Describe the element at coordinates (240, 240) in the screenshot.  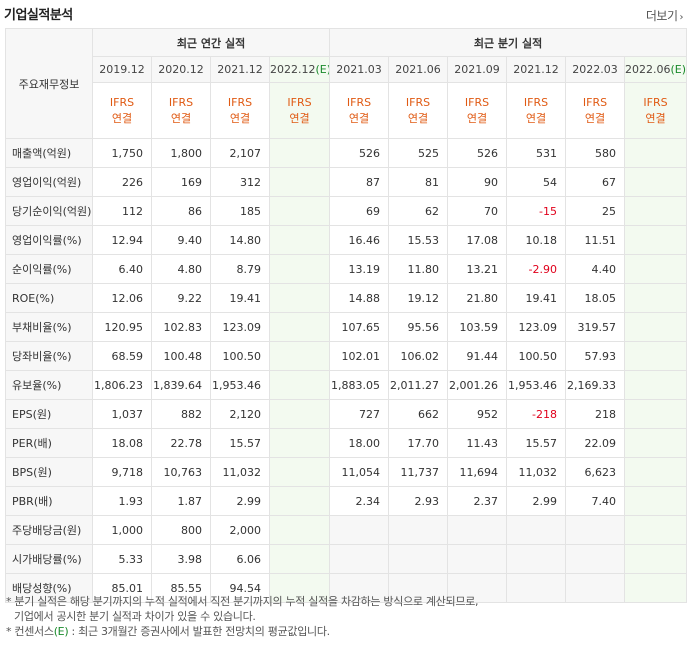
I see `annual-value-cell: 14.80` at that location.